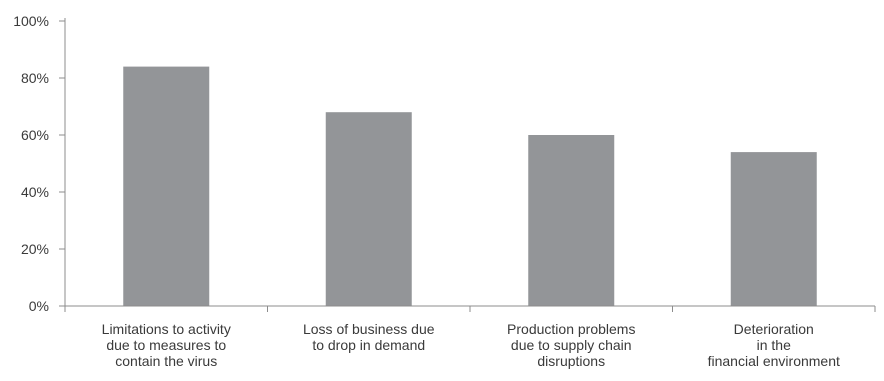  What do you see at coordinates (35, 249) in the screenshot?
I see `y-tick-label: 20%` at bounding box center [35, 249].